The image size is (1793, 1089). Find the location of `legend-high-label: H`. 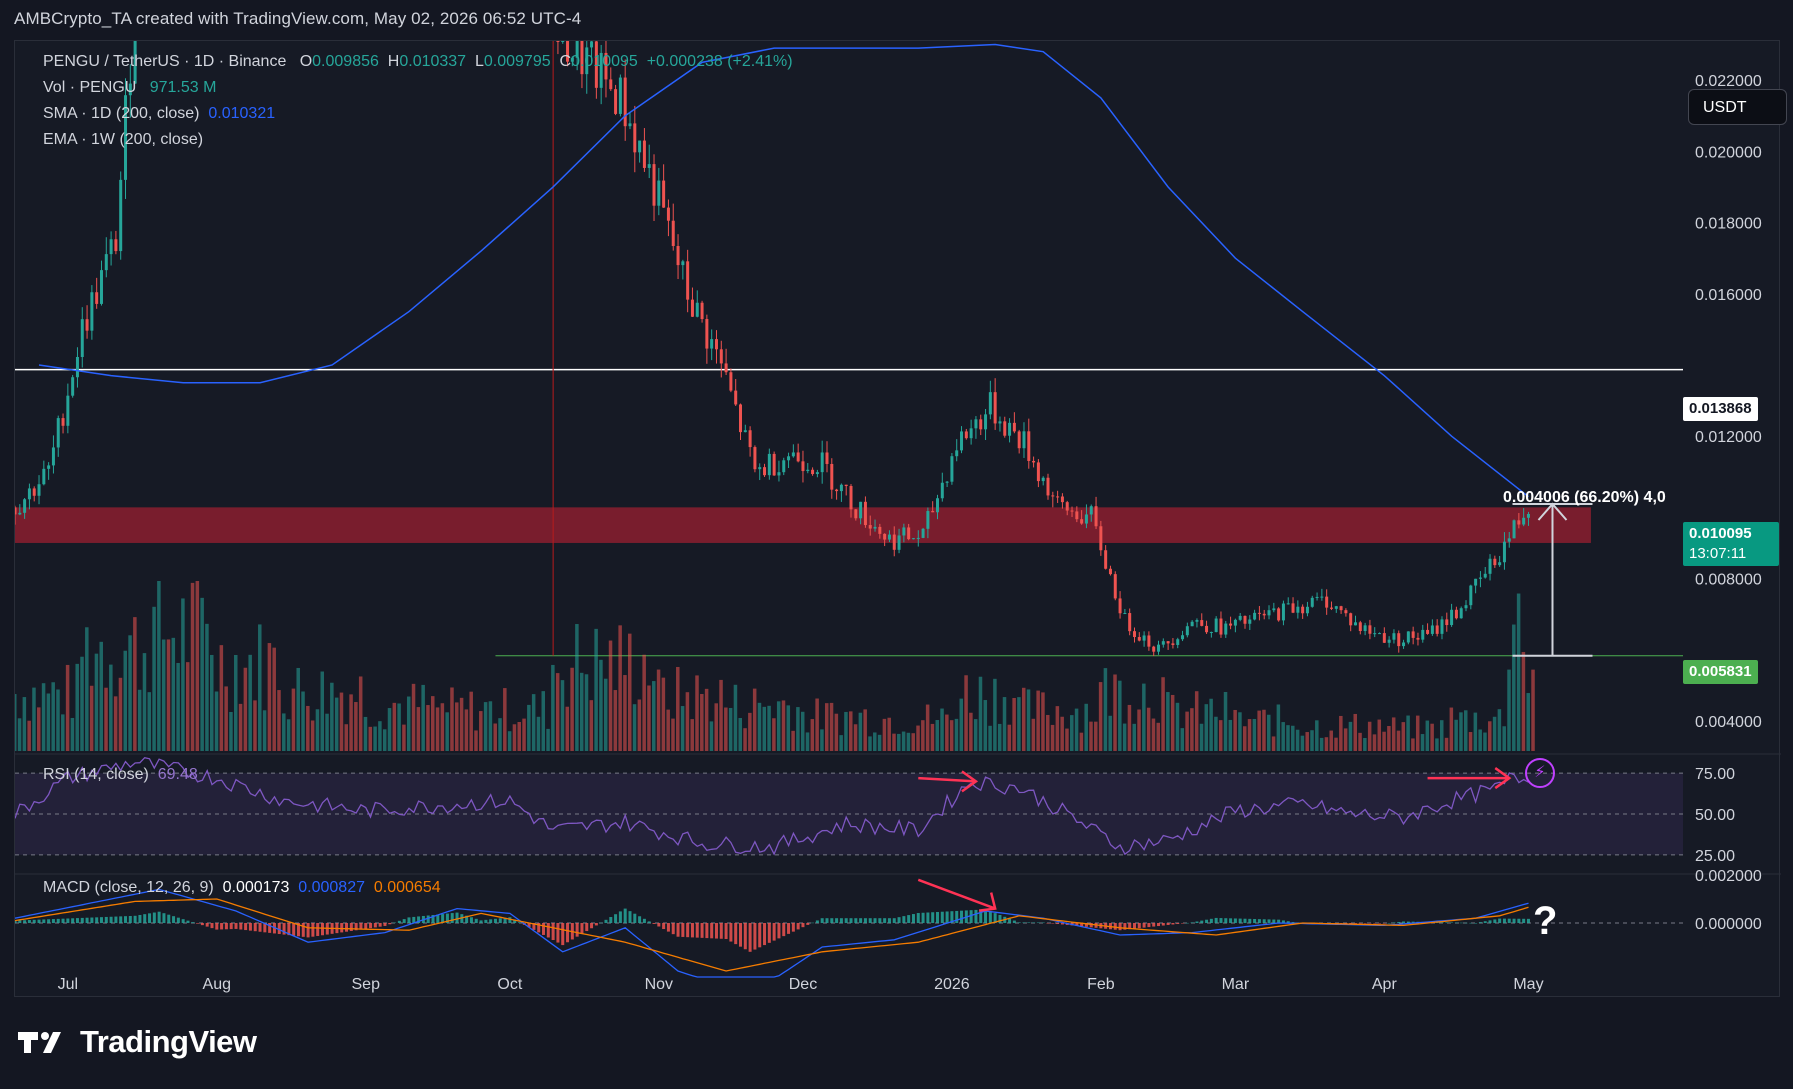

legend-high-label: H is located at coordinates (393, 61).